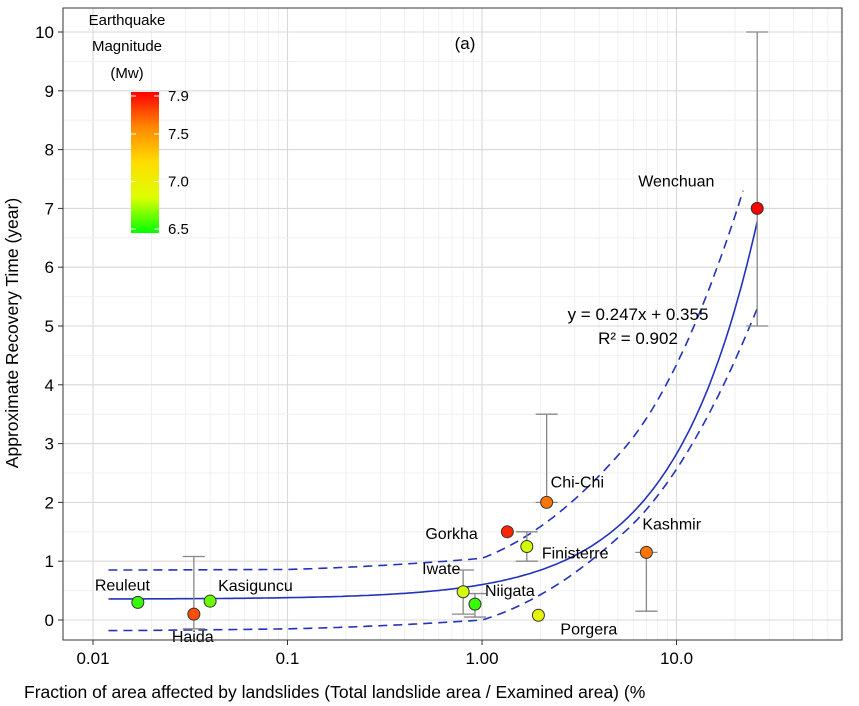 Image resolution: width=859 pixels, height=706 pixels. What do you see at coordinates (127, 46) in the screenshot?
I see `legend-title-line-2: Magnitude` at bounding box center [127, 46].